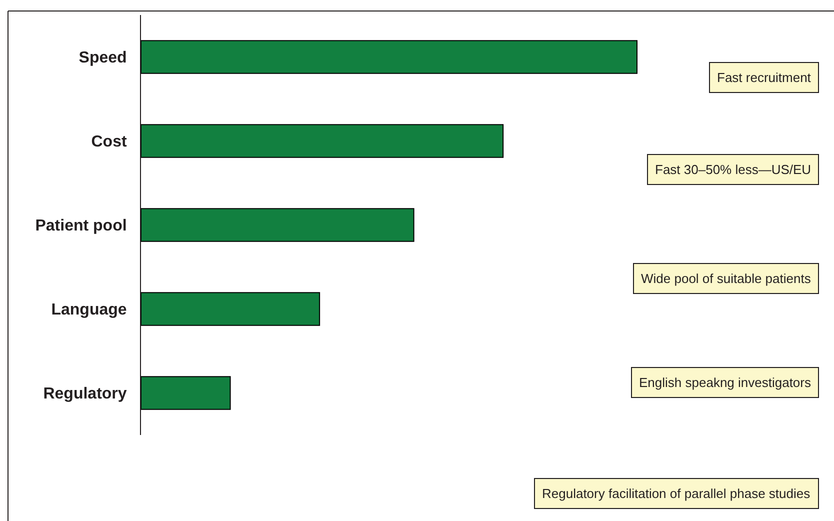 This screenshot has height=521, width=834. Describe the element at coordinates (726, 278) in the screenshot. I see `text: Wide pool of suitable patients` at that location.